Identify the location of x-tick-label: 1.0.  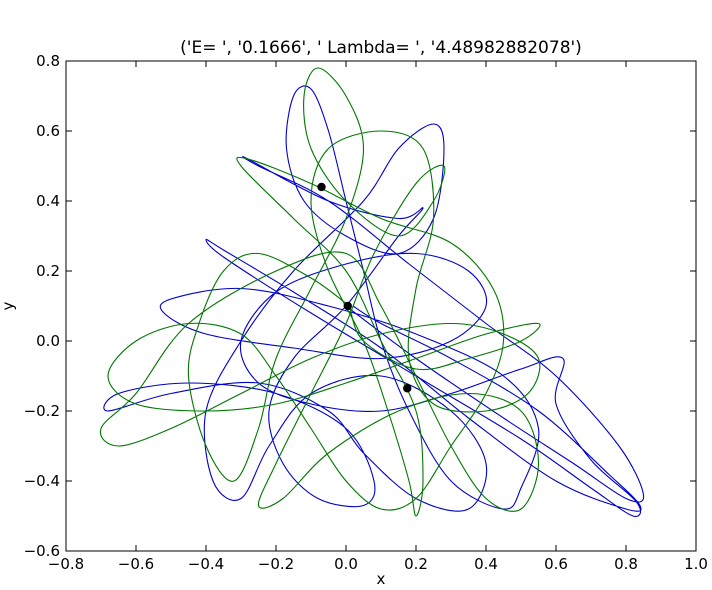
(696, 564).